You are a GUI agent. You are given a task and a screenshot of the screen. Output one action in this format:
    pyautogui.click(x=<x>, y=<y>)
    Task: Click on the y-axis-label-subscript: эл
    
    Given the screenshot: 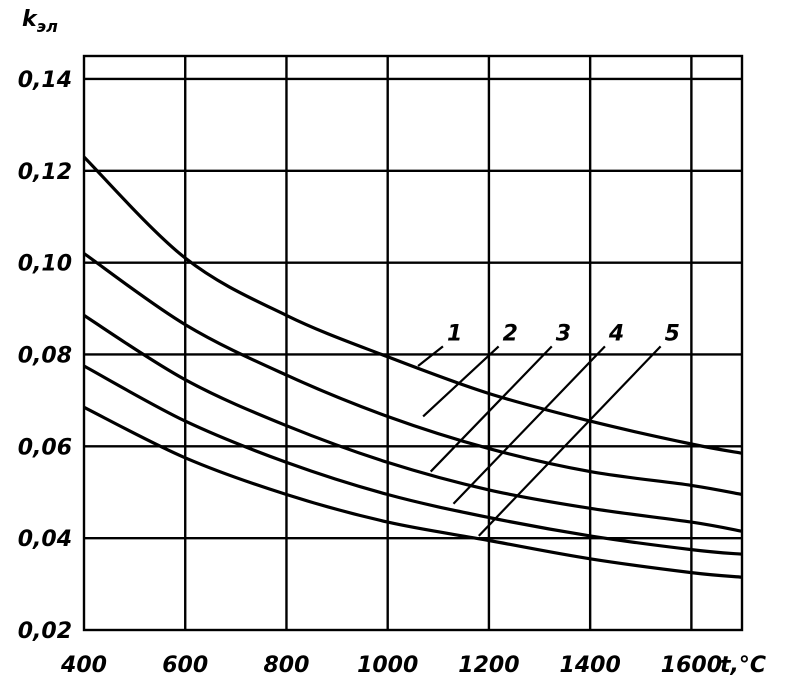 What is the action you would take?
    pyautogui.click(x=47, y=26)
    